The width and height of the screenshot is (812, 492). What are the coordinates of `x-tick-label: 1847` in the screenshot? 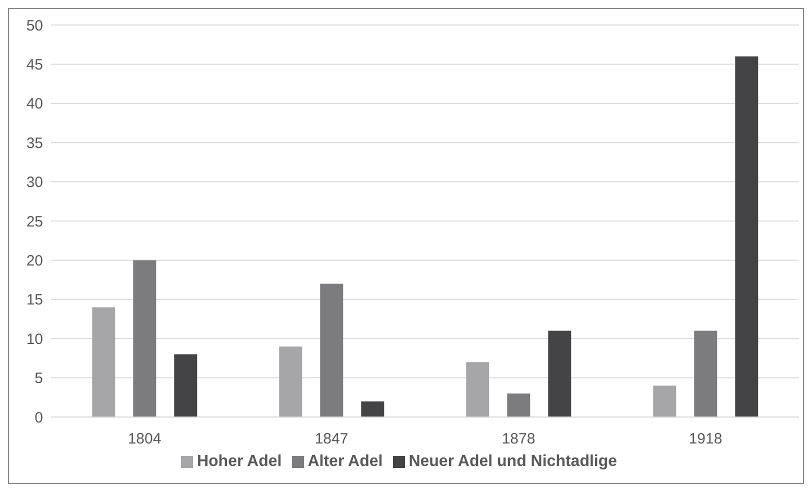 It's located at (331, 439).